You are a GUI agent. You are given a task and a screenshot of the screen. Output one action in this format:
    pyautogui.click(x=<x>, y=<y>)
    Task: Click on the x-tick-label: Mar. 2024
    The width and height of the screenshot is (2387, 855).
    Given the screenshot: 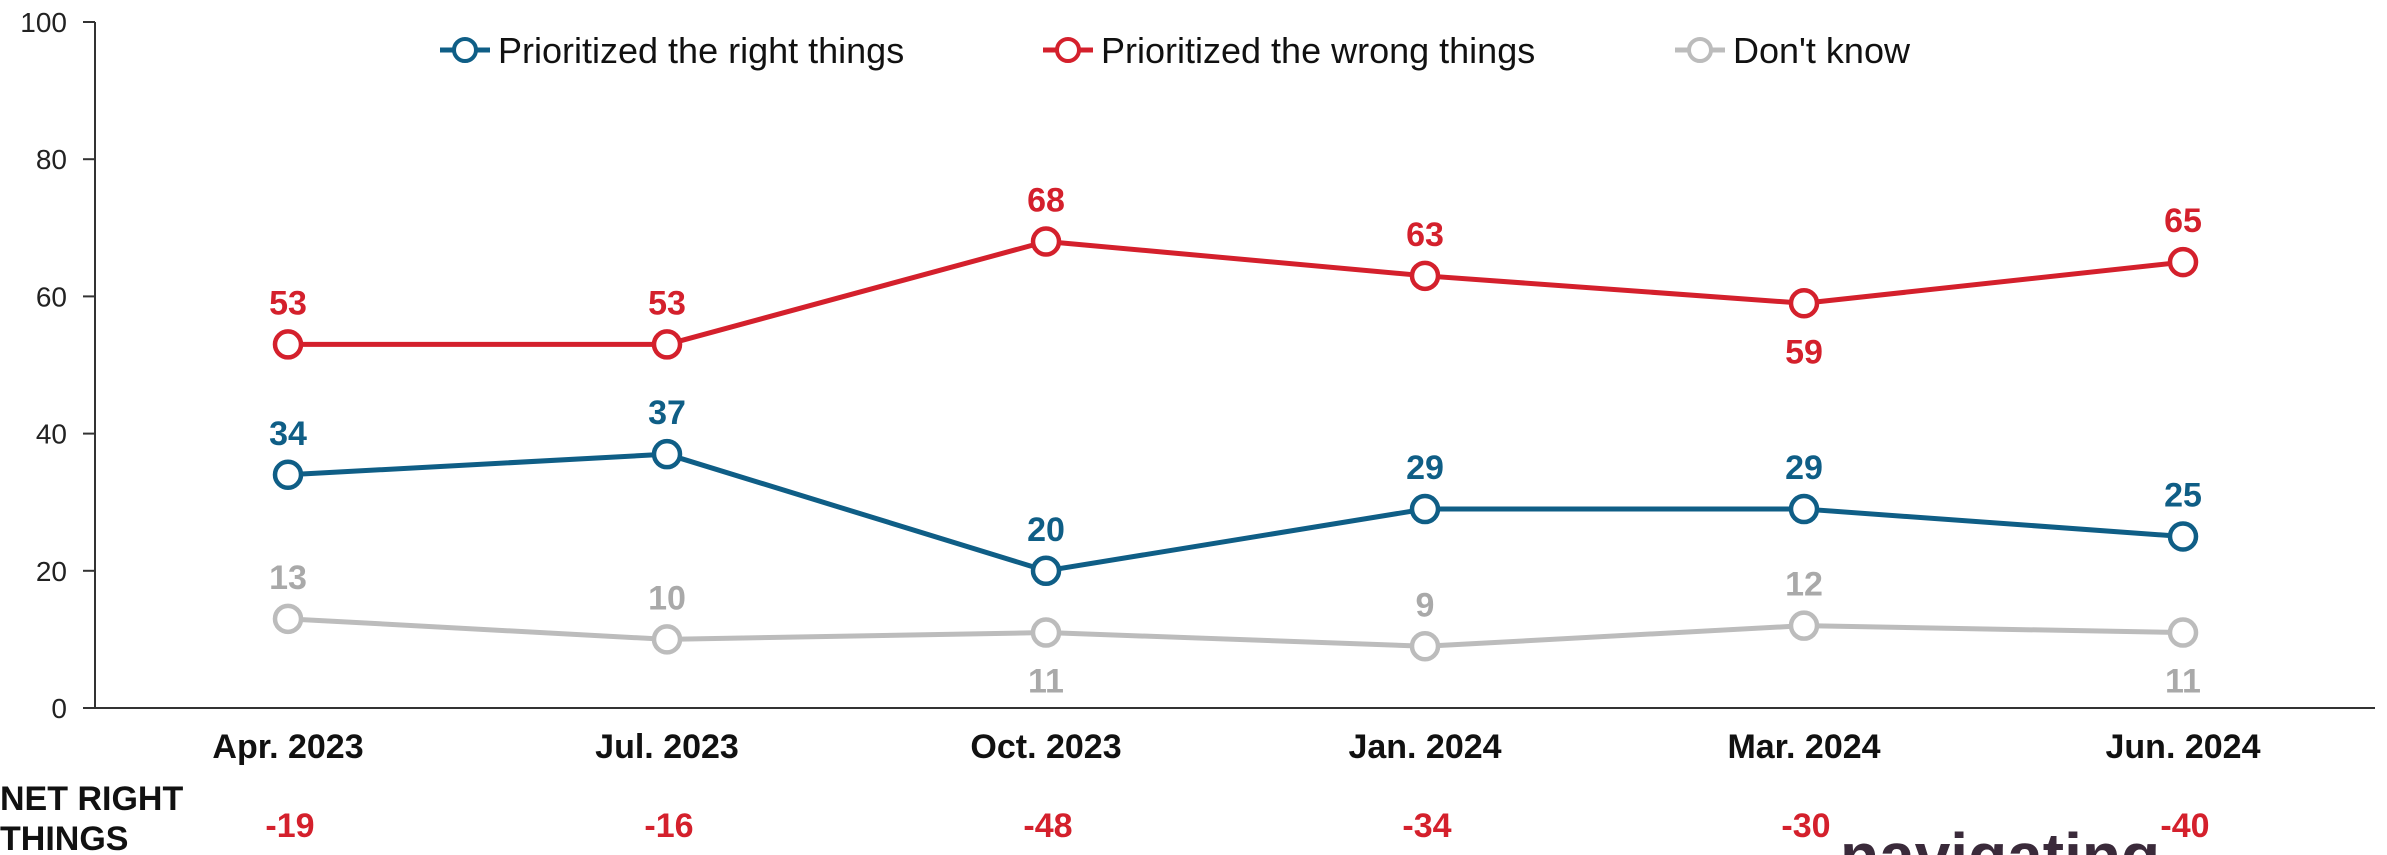 What is the action you would take?
    pyautogui.click(x=1803, y=747)
    